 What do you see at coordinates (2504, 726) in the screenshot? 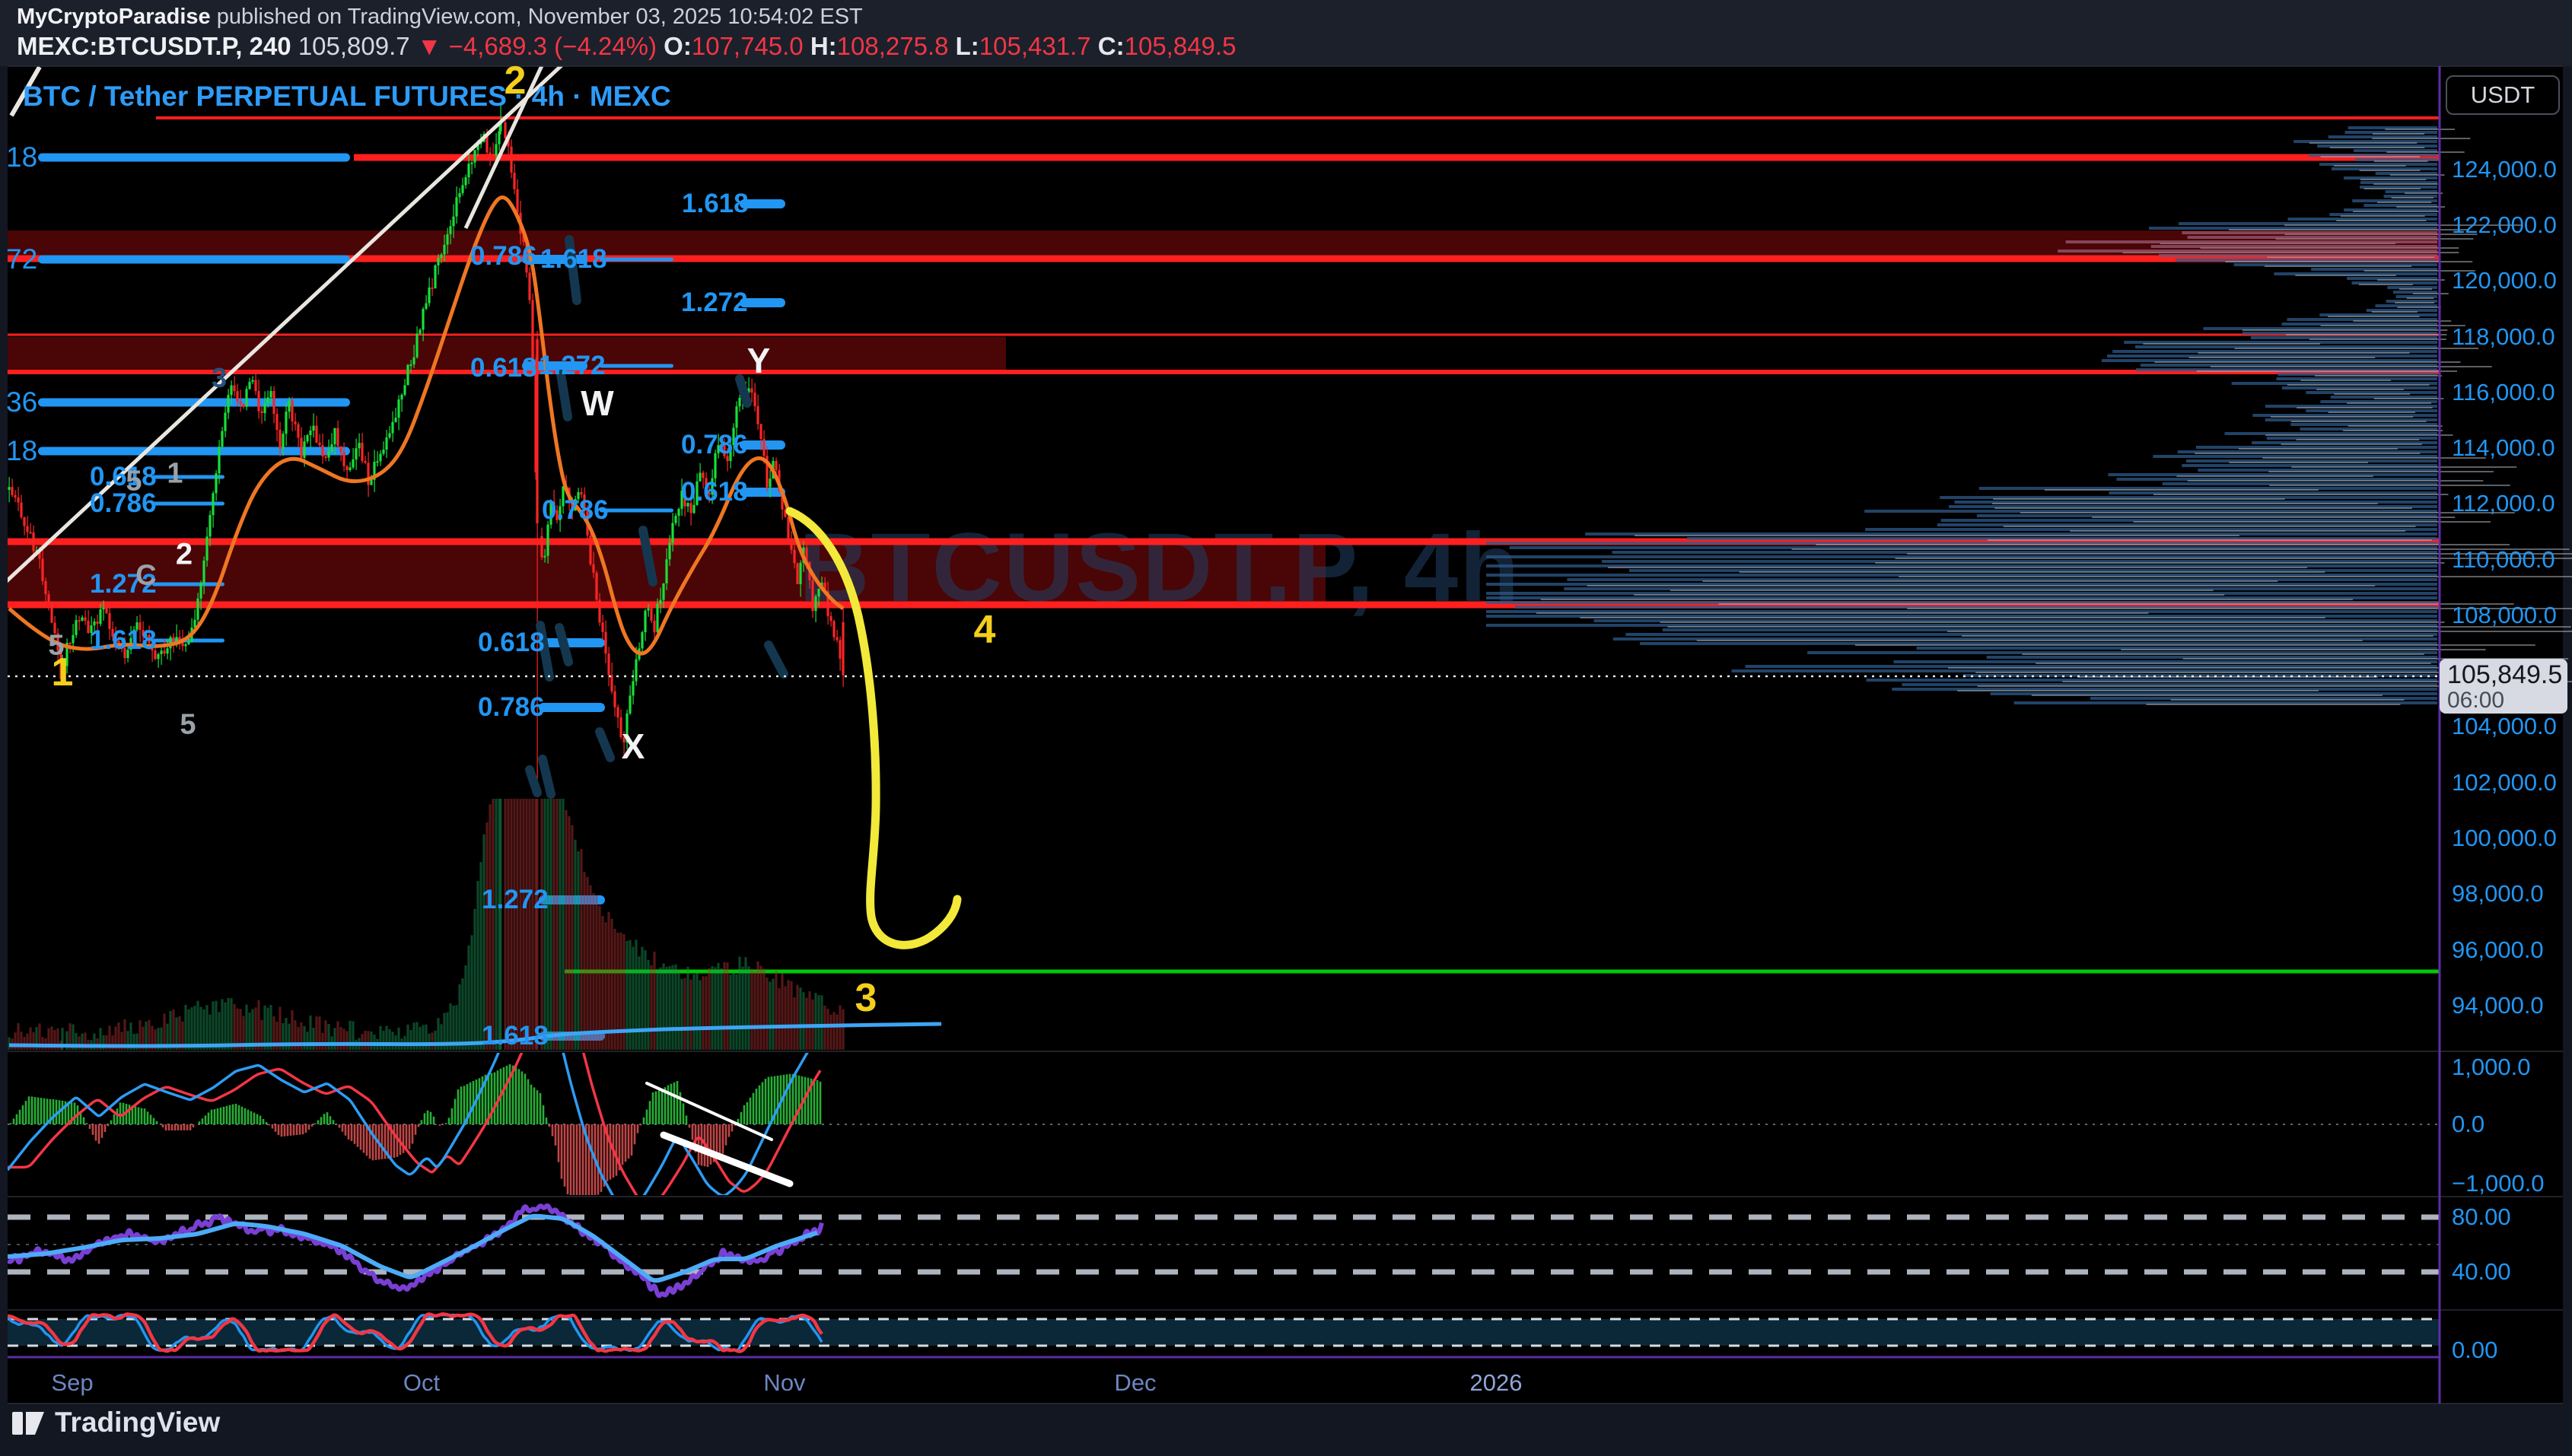
I see `scale-tick: 104,000.0` at bounding box center [2504, 726].